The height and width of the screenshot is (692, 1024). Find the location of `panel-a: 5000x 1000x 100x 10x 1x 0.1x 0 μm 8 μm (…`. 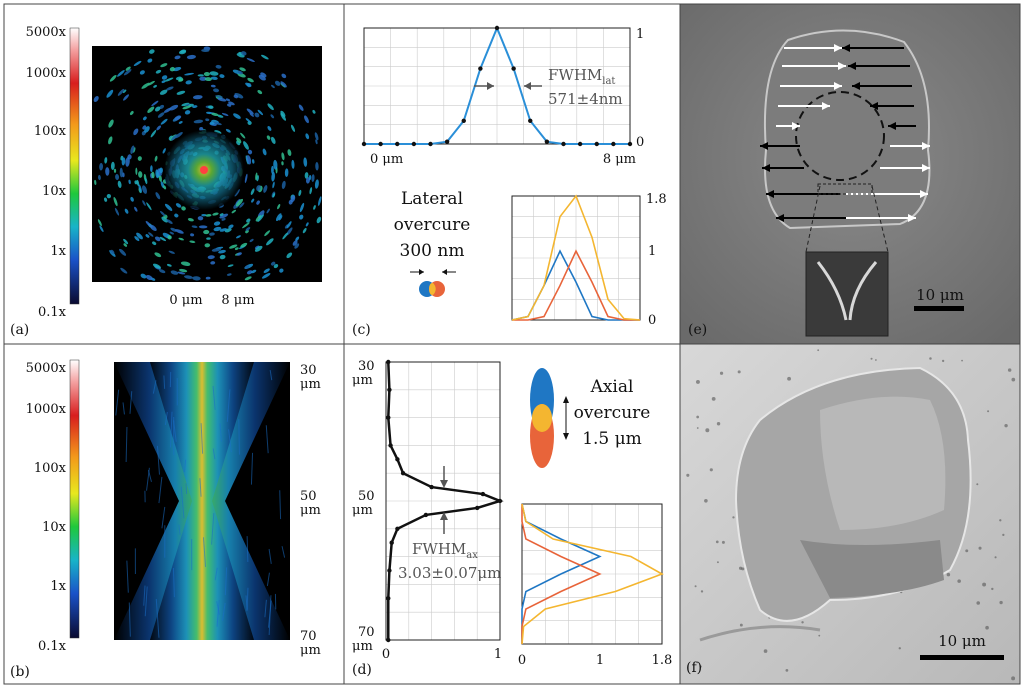

panel-a: 5000x 1000x 100x 10x 1x 0.1x 0 μm 8 μm (… is located at coordinates (166, 181).